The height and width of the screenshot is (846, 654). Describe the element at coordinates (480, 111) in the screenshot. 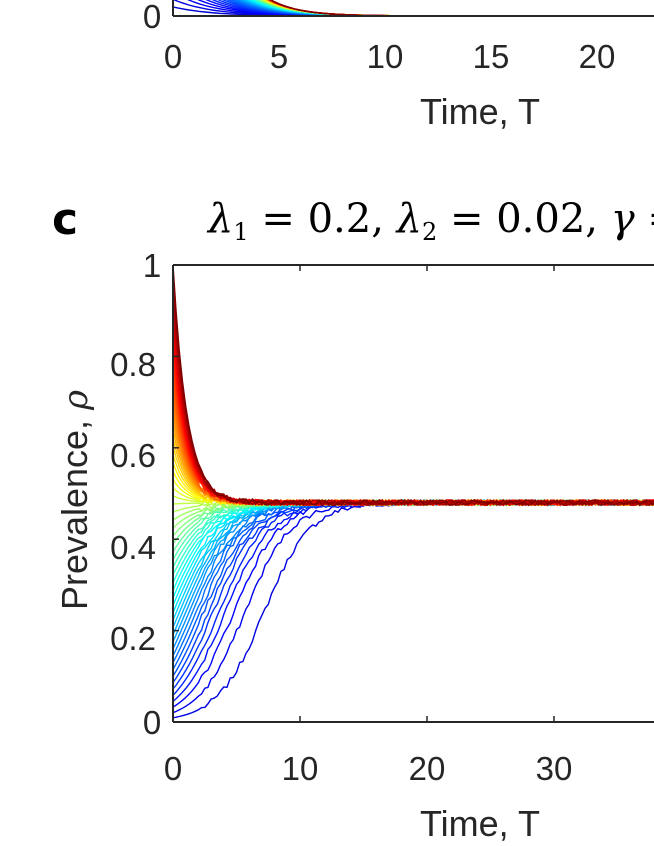

I see `top-x-axis-label: Time, T` at that location.